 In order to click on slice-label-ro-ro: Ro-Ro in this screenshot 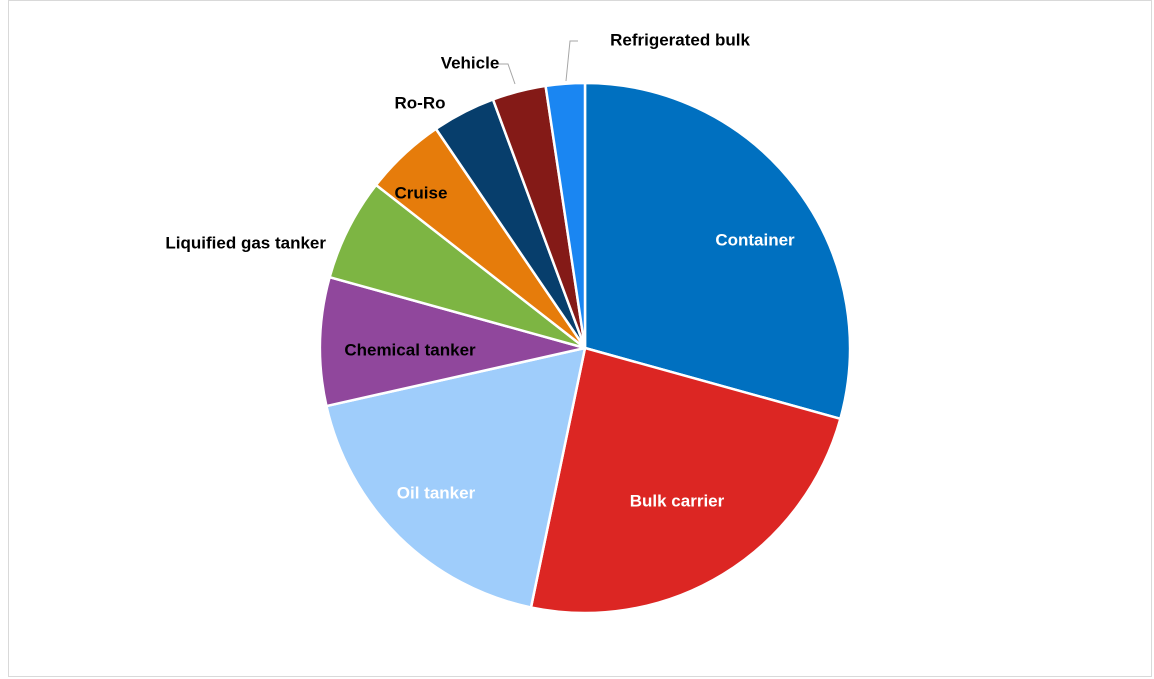, I will do `click(420, 102)`.